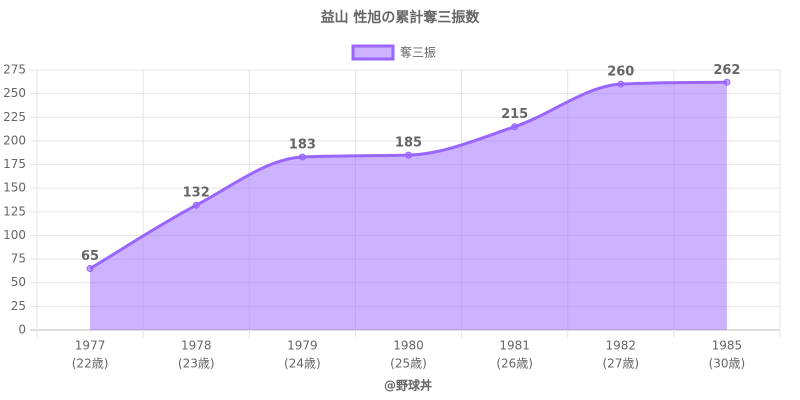 Image resolution: width=800 pixels, height=400 pixels. I want to click on x-tick-label: 1979, so click(302, 346).